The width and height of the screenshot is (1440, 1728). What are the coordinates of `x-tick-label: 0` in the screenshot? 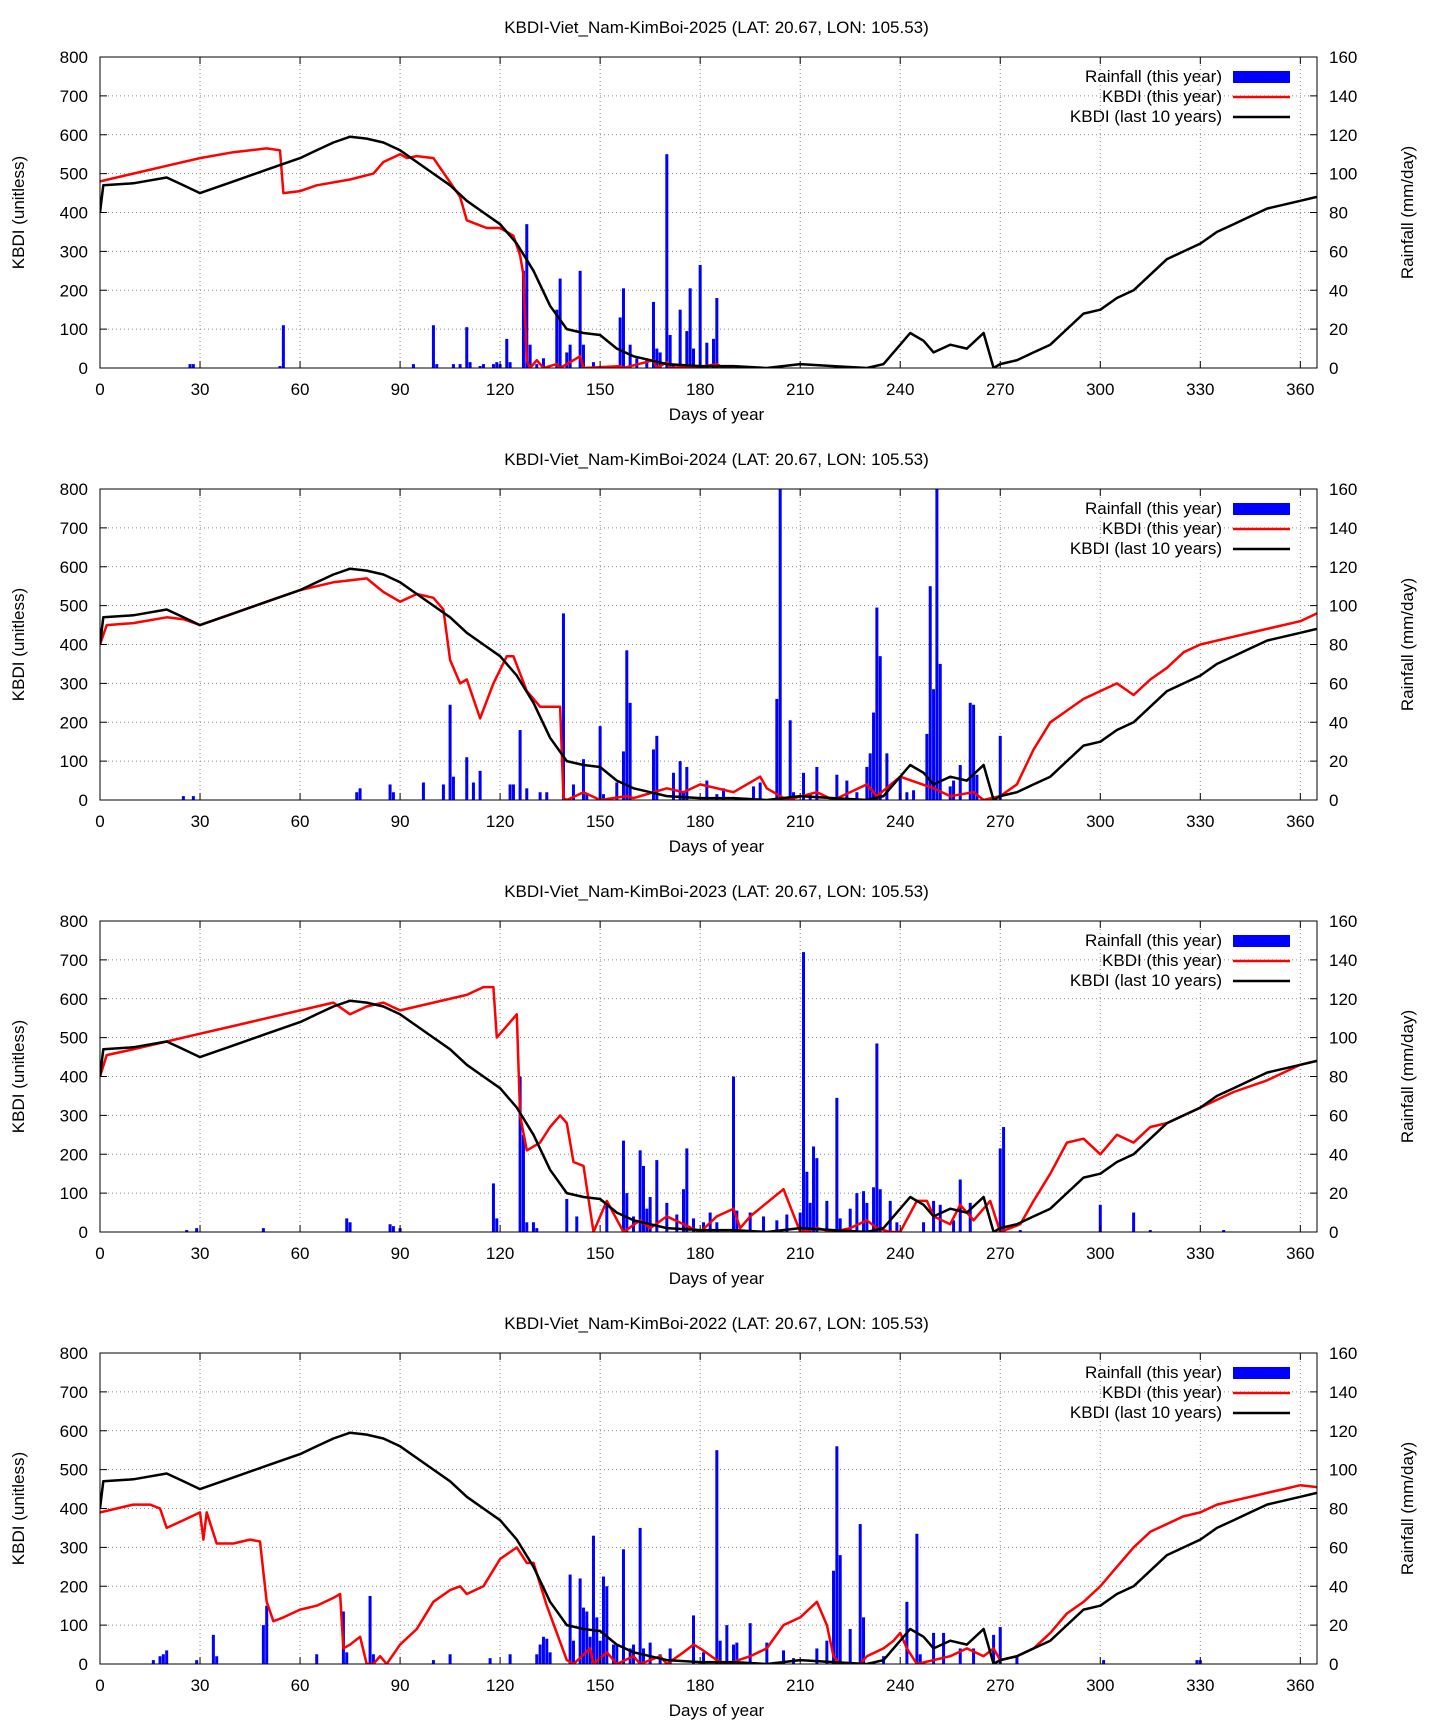 It's located at (99, 1685).